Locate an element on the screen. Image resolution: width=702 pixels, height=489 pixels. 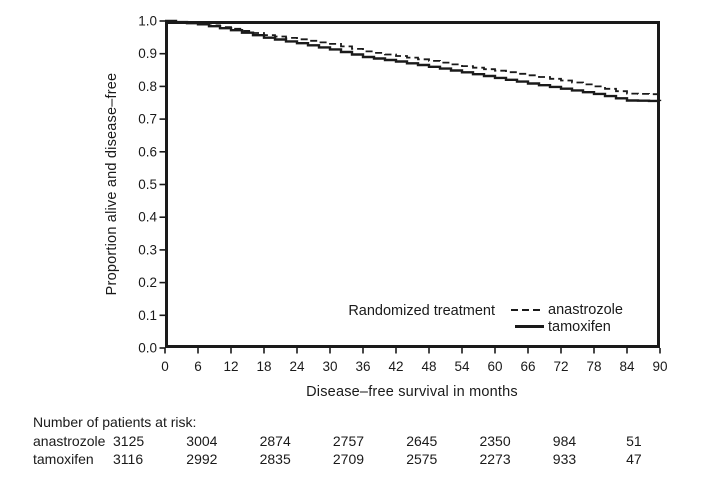
x-tick-label: 66 is located at coordinates (527, 366).